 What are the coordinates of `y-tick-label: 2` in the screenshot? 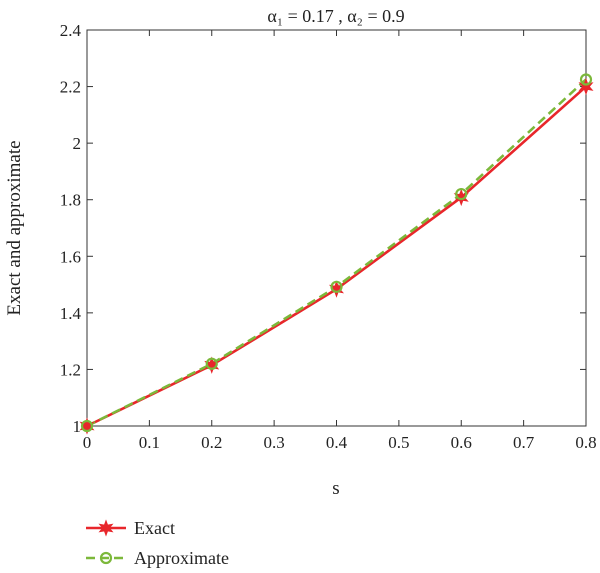 It's located at (77, 143).